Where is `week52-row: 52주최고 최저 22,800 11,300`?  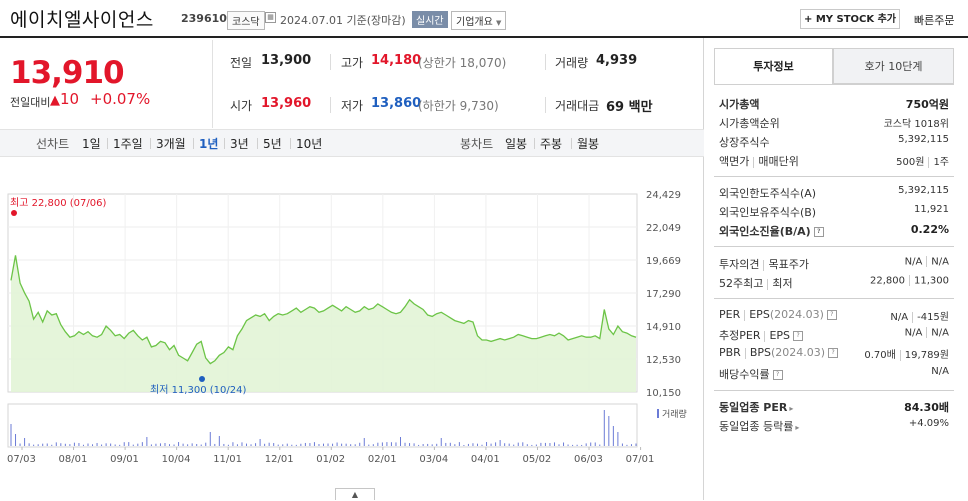 week52-row: 52주최고 최저 22,800 11,300 is located at coordinates (834, 284).